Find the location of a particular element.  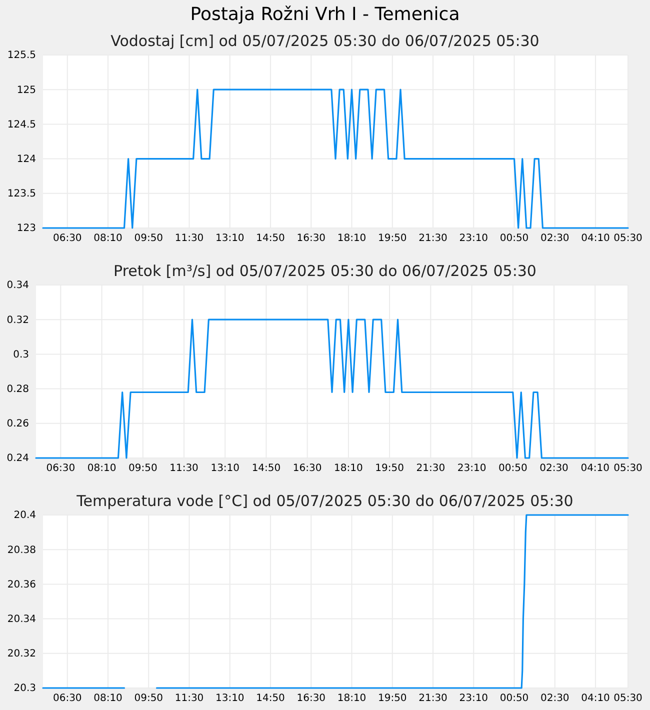

y-tick-label: 123.5 is located at coordinates (21, 194).